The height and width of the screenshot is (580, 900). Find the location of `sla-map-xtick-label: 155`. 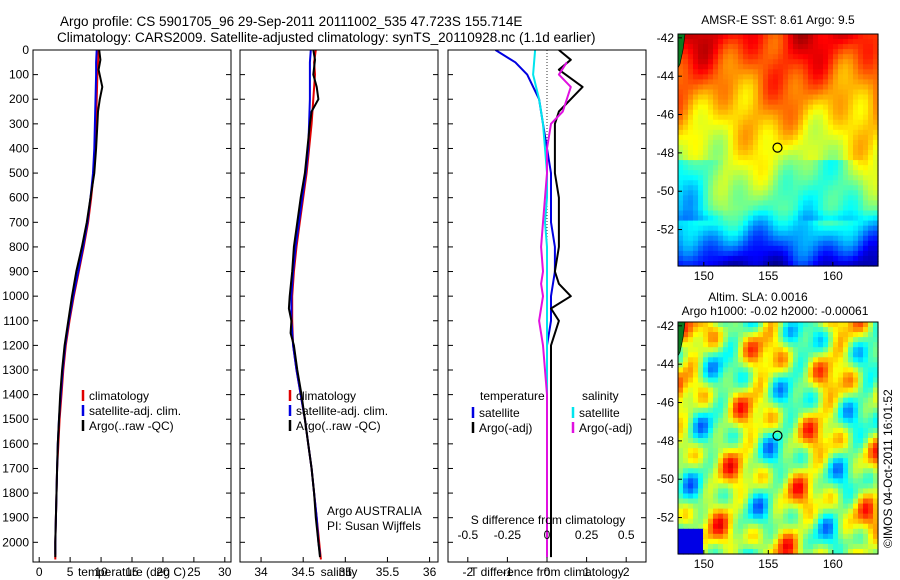

sla-map-xtick-label: 155 is located at coordinates (768, 564).